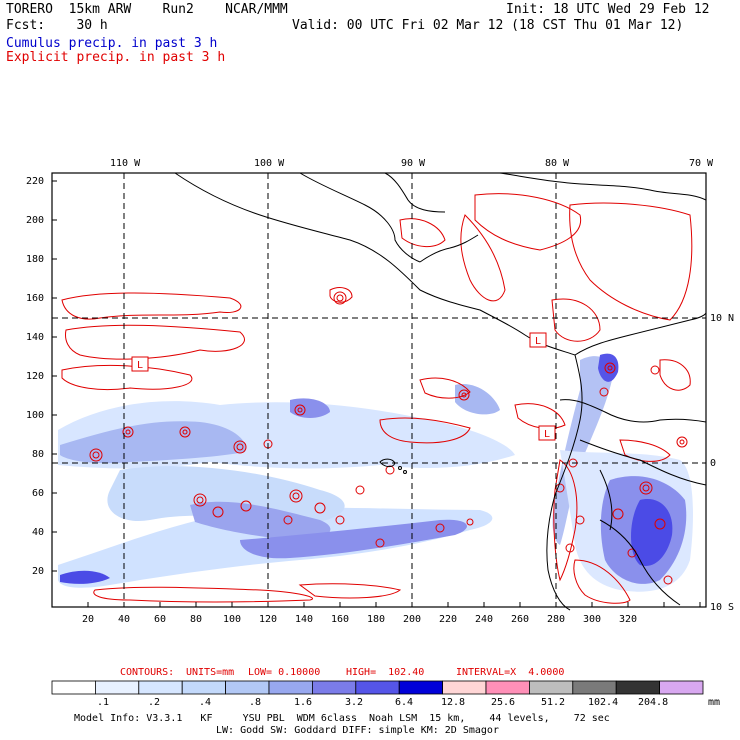 The width and height of the screenshot is (740, 740). What do you see at coordinates (608, 9) in the screenshot?
I see `init-time: Init: 18 UTC Wed 29 Feb 12` at bounding box center [608, 9].